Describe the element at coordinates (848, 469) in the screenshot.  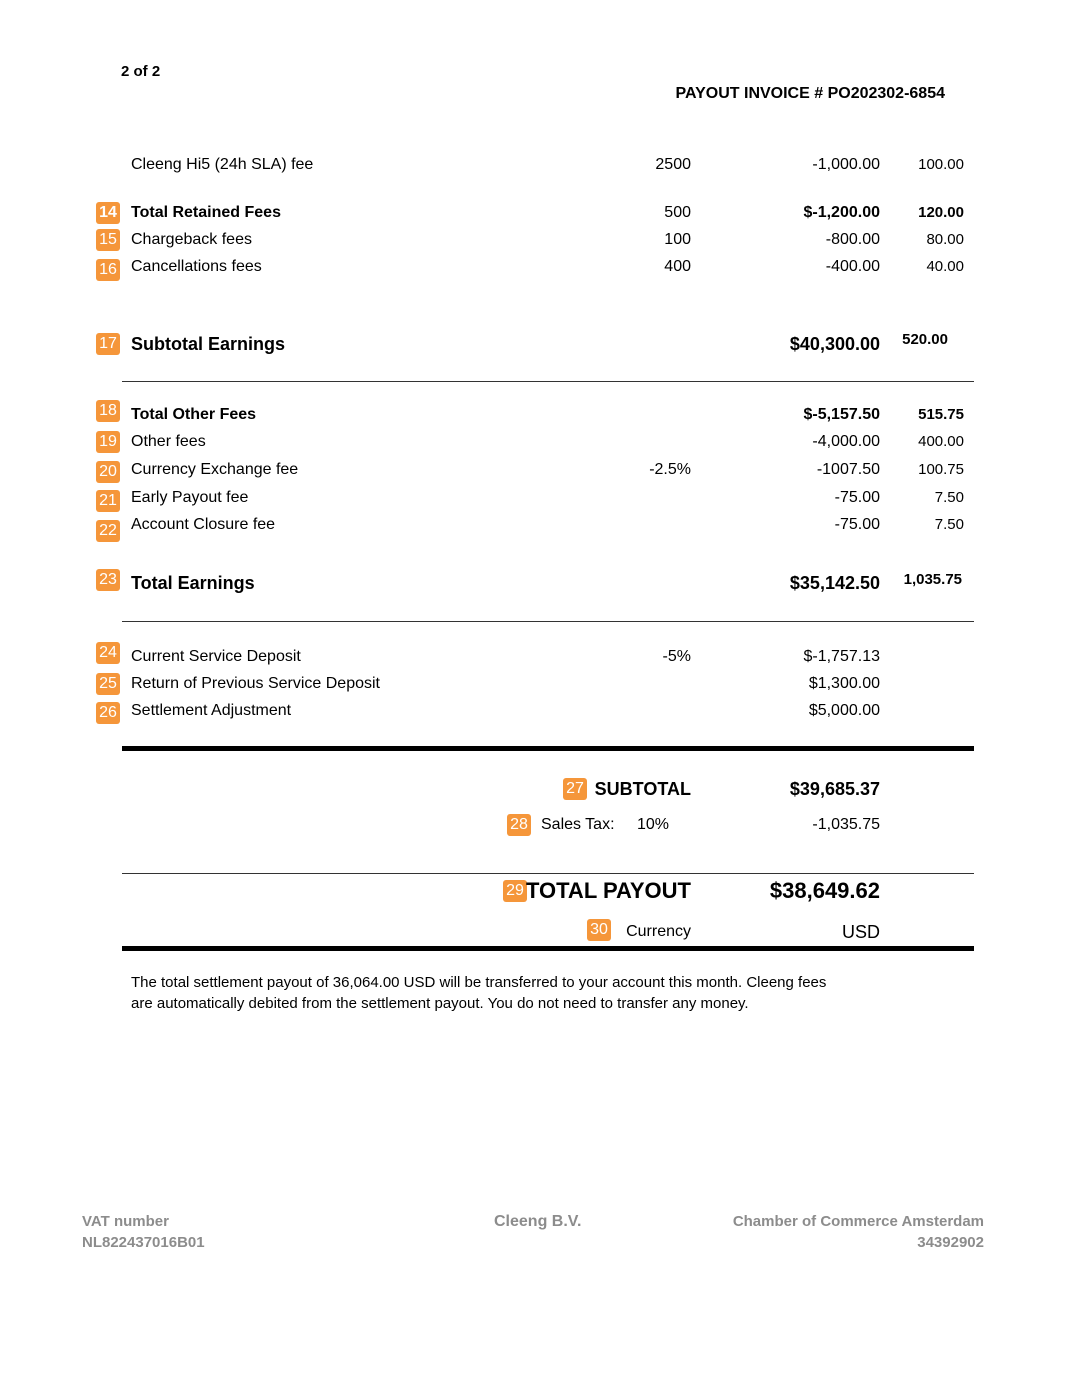
I see `item-amount: -1007.50` at that location.